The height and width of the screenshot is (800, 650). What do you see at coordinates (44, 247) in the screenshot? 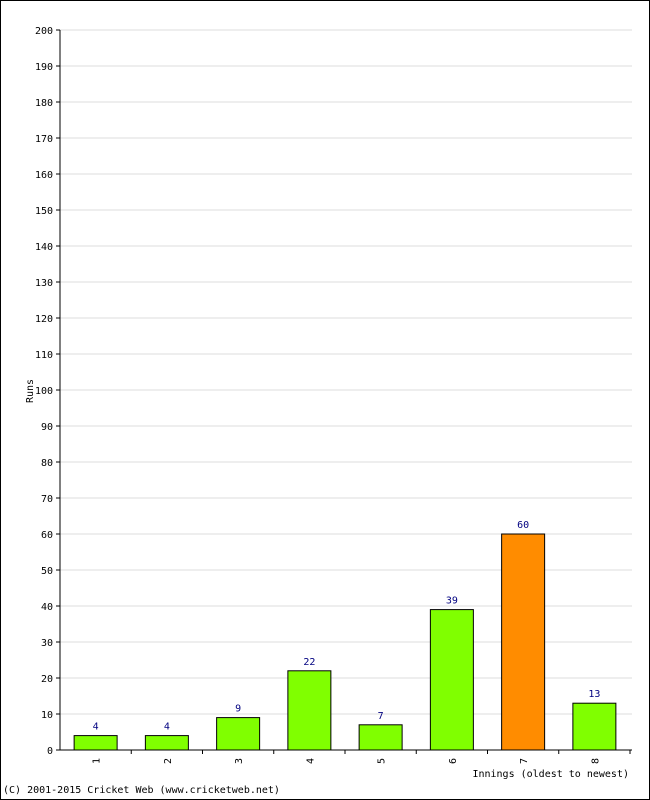
I see `y-tick-label: 140` at bounding box center [44, 247].